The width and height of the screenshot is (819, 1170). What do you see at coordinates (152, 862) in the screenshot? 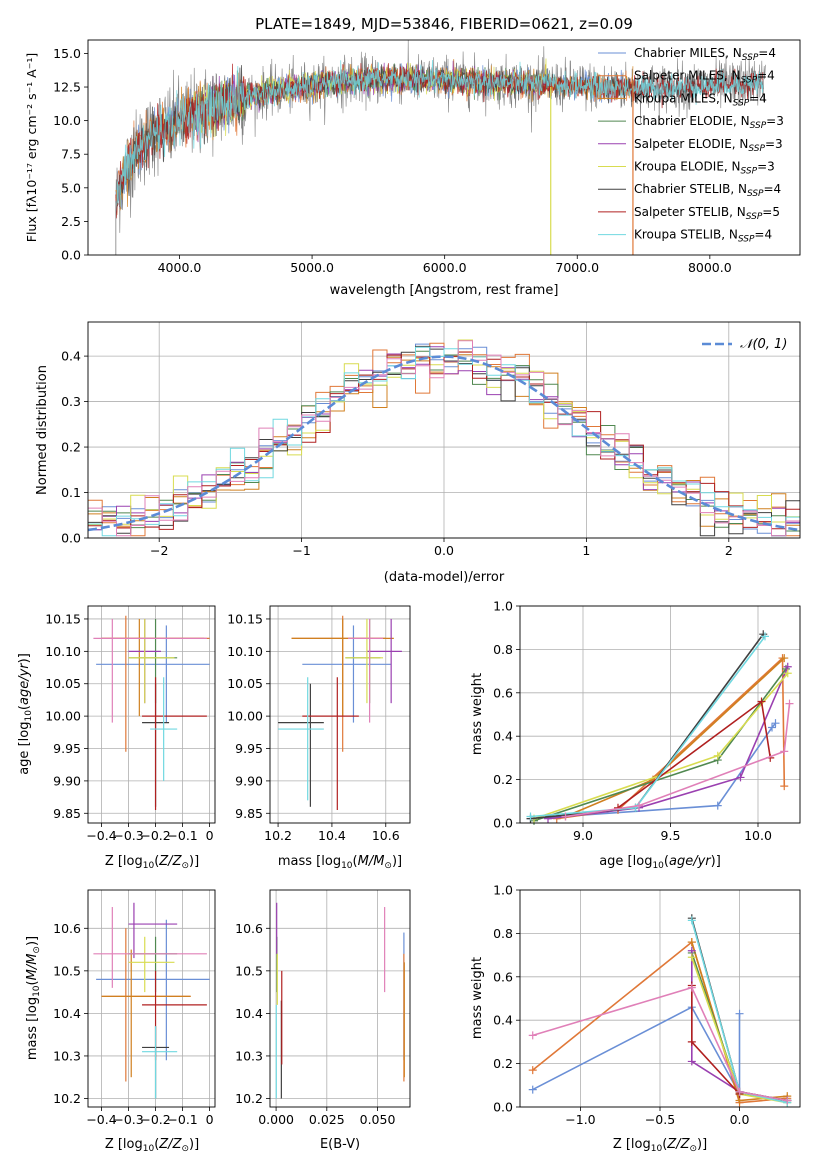
I see `age-vs-Z-xlabel: Z [log10(Z/Z⊙)]` at bounding box center [152, 862].